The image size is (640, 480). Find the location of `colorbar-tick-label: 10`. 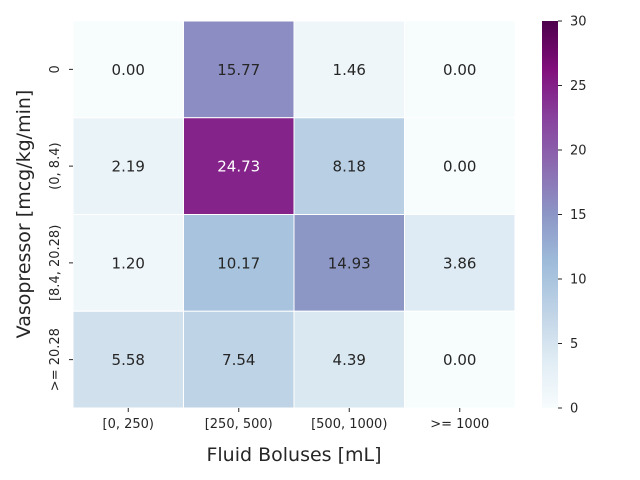

colorbar-tick-label: 10 is located at coordinates (578, 280).